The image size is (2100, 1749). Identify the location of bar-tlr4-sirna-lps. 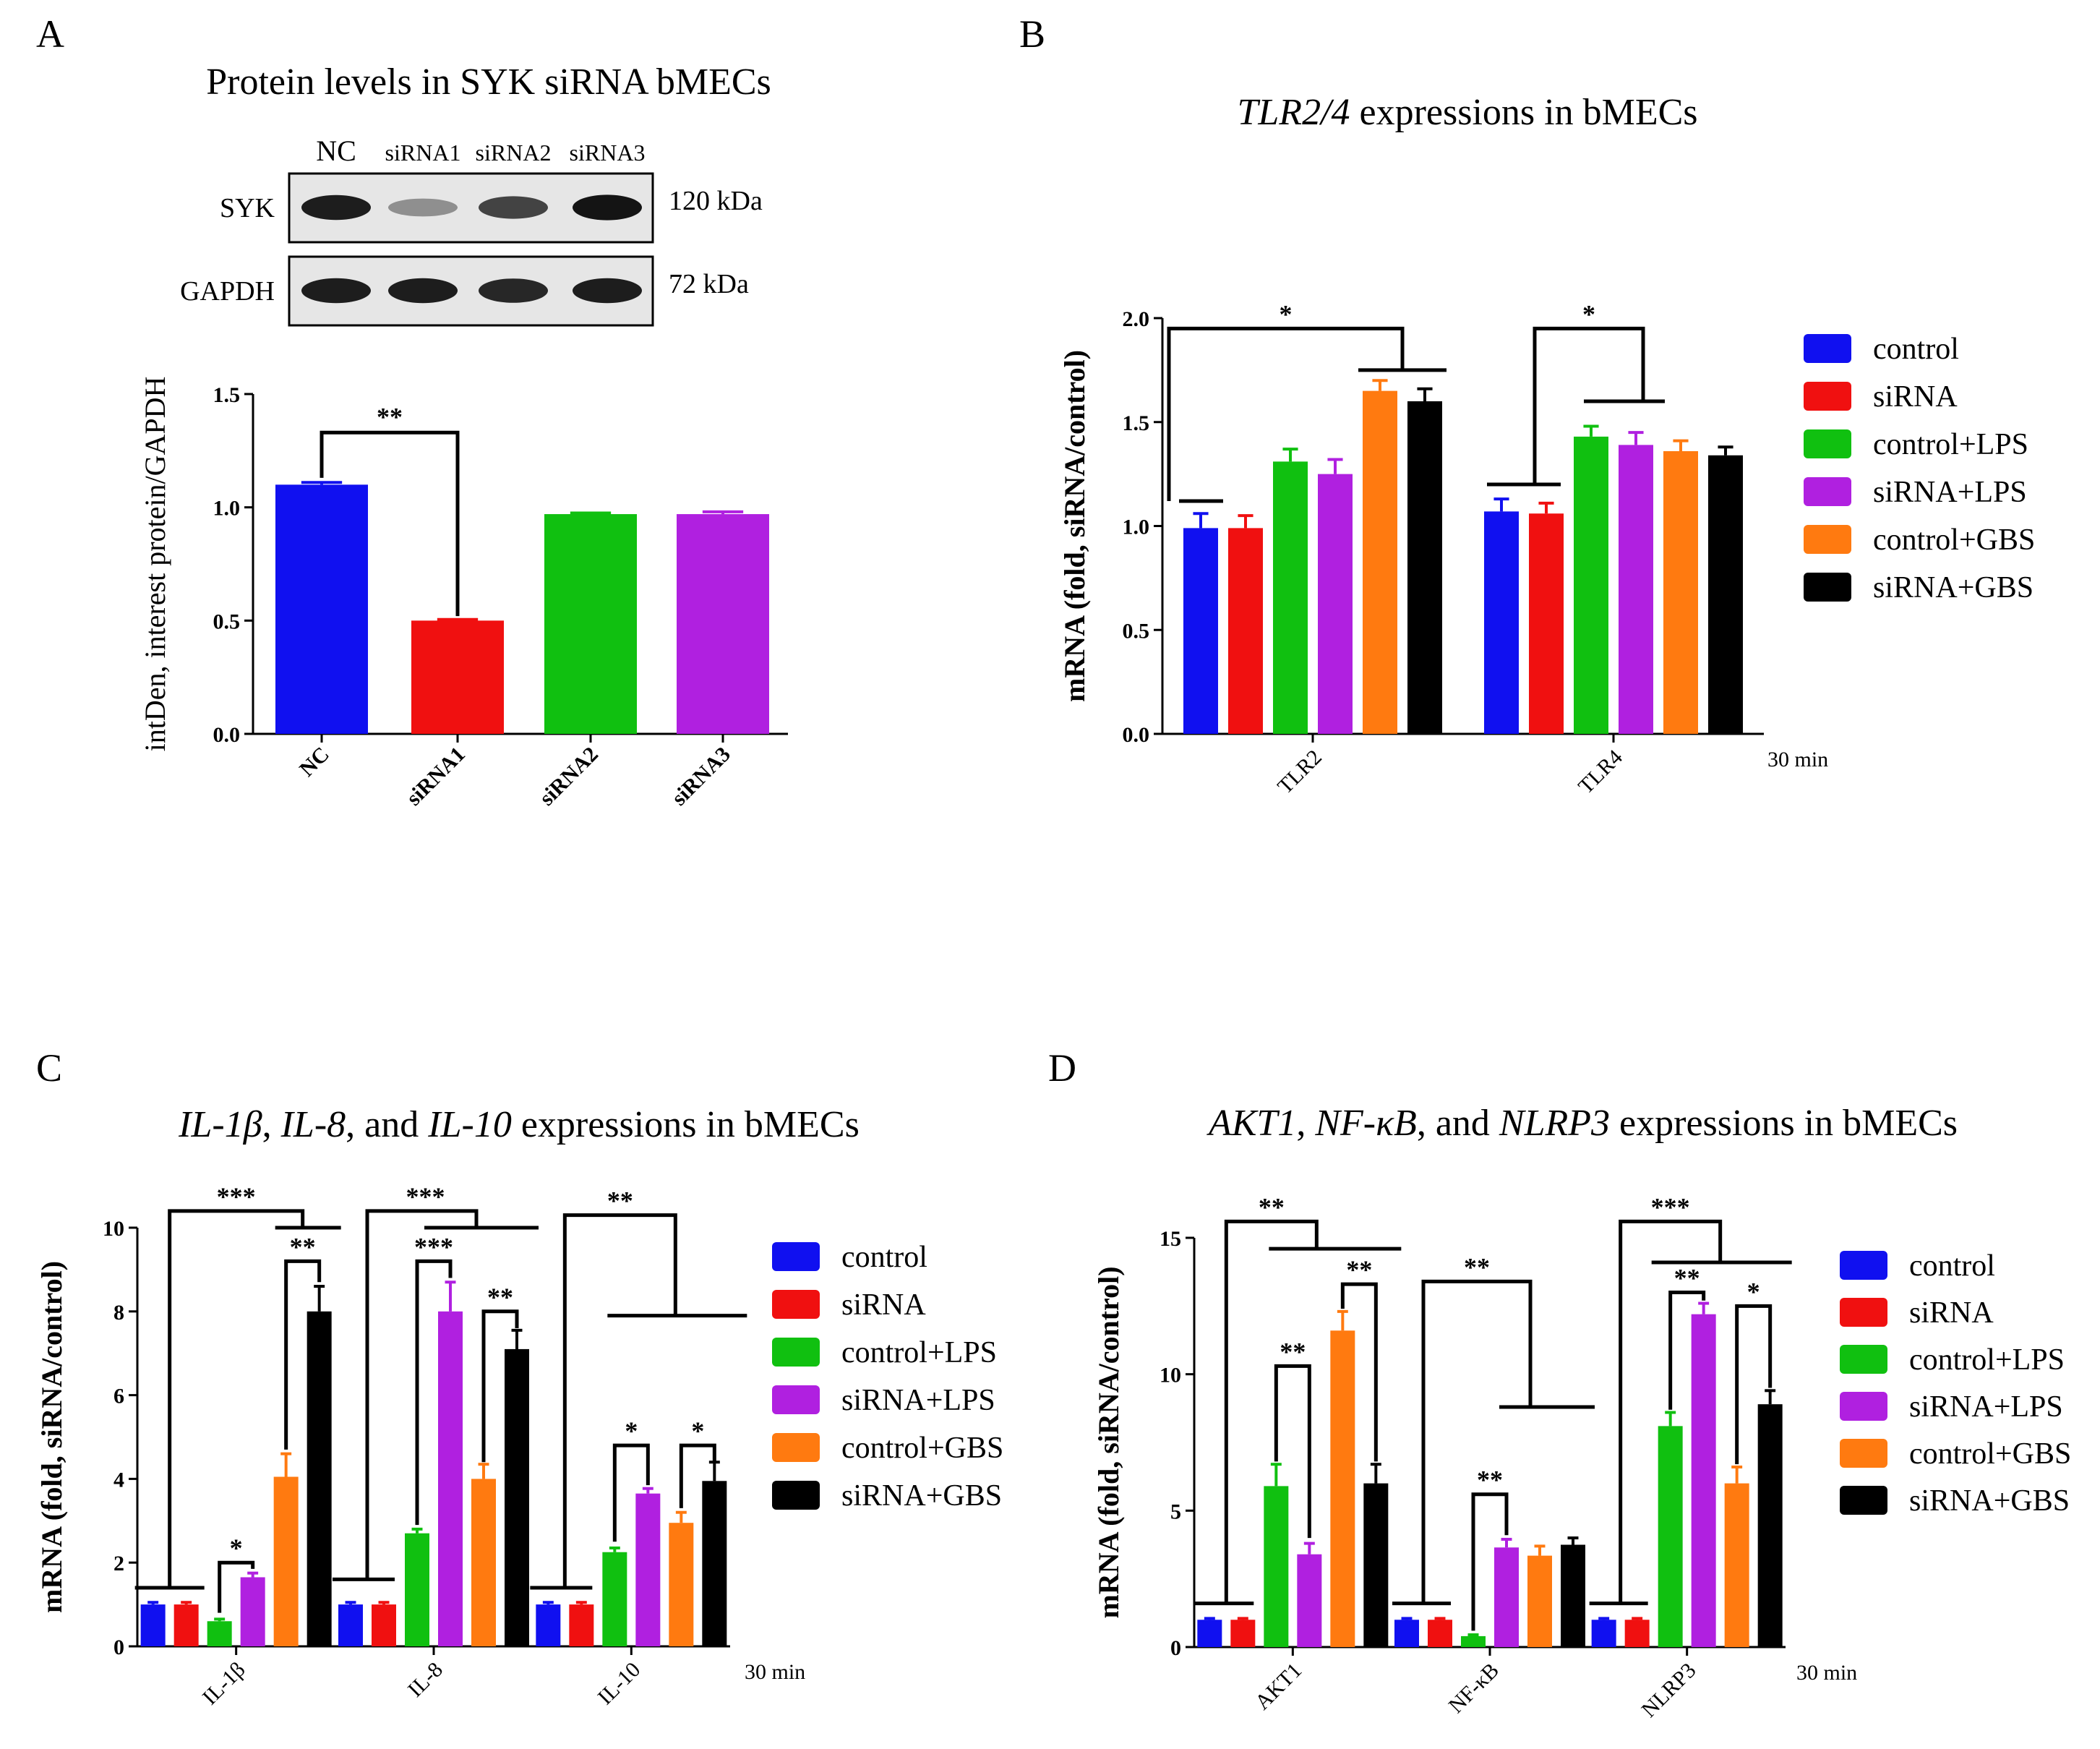
(1636, 589).